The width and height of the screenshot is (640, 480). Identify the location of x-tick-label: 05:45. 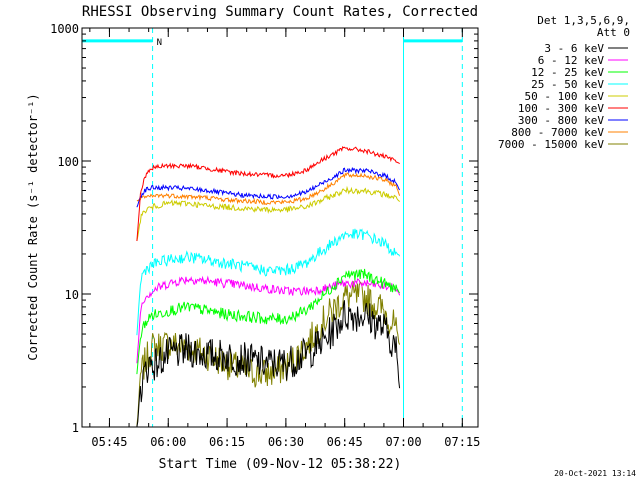
(109, 442).